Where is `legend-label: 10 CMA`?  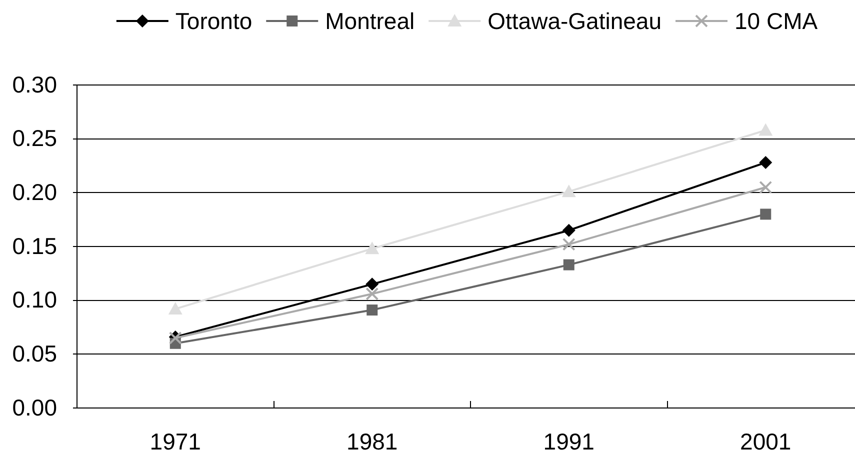 legend-label: 10 CMA is located at coordinates (776, 21).